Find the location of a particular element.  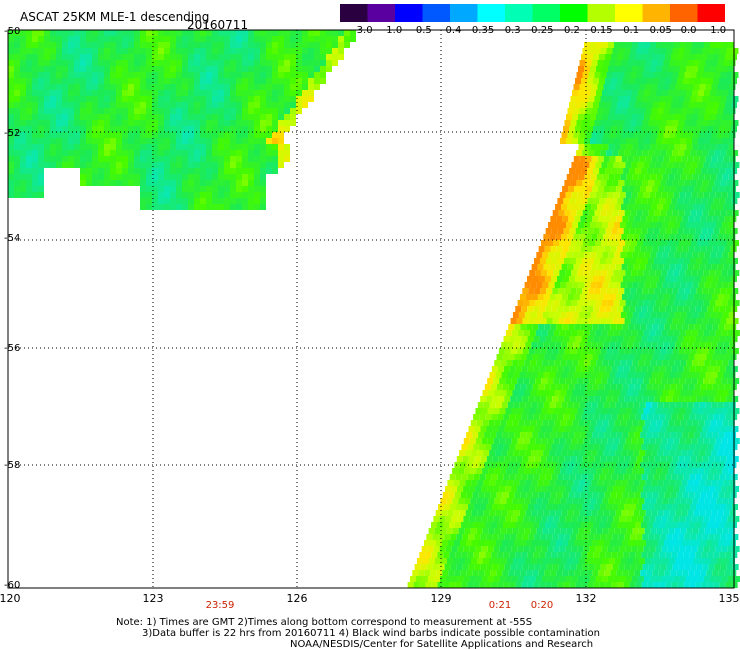

lon-label: 123 is located at coordinates (153, 598).